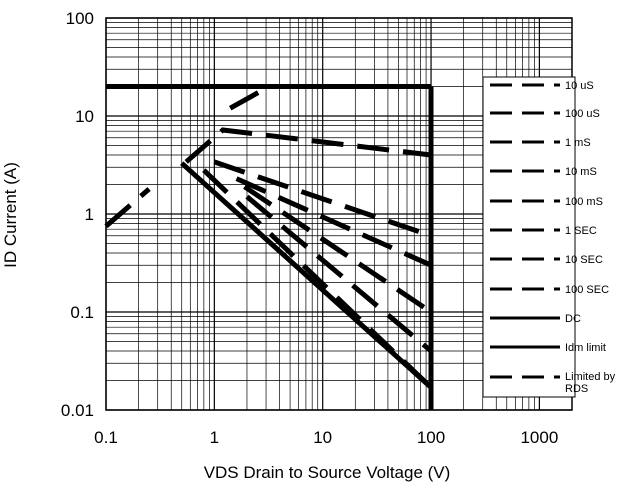  Describe the element at coordinates (84, 116) in the screenshot. I see `y-tick-label: 10` at that location.